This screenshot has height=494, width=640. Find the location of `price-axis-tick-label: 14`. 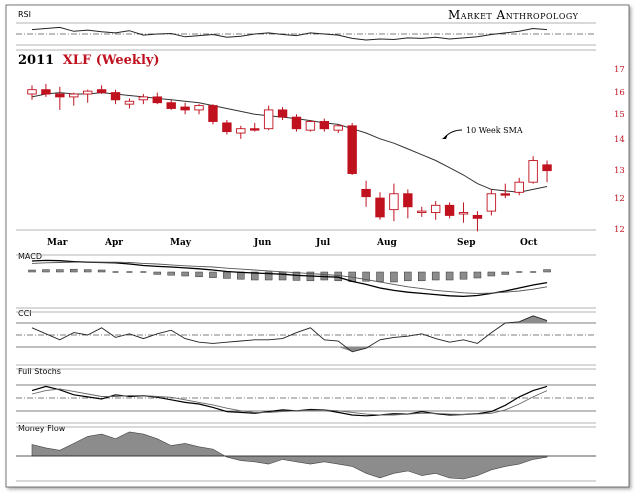

price-axis-tick-label: 14 is located at coordinates (619, 140).